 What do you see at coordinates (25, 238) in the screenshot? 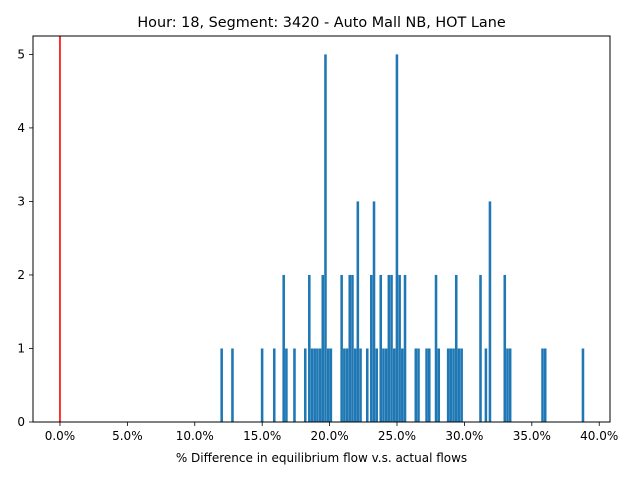
I see `y-axis-ticks: 0 1 2 3 4 5` at bounding box center [25, 238].